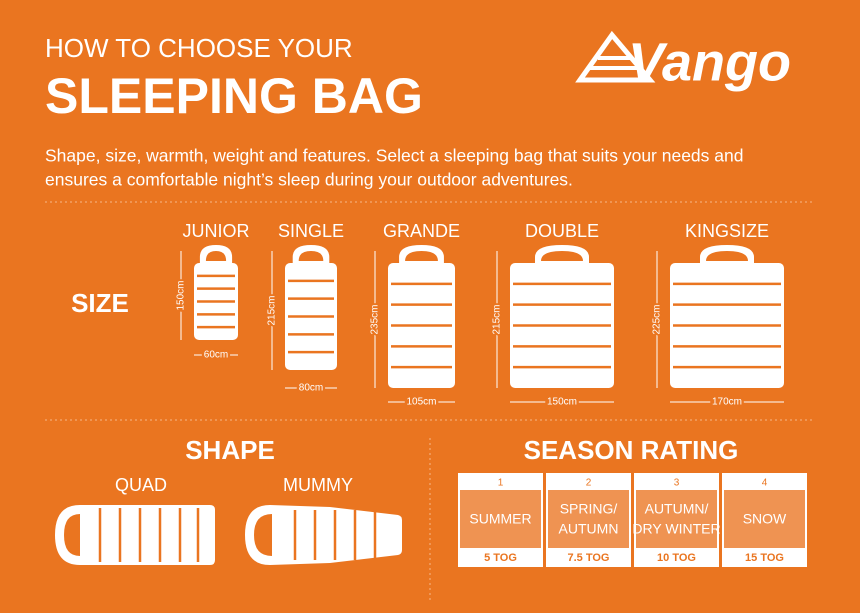 The width and height of the screenshot is (860, 613). I want to click on season-number: 4, so click(765, 483).